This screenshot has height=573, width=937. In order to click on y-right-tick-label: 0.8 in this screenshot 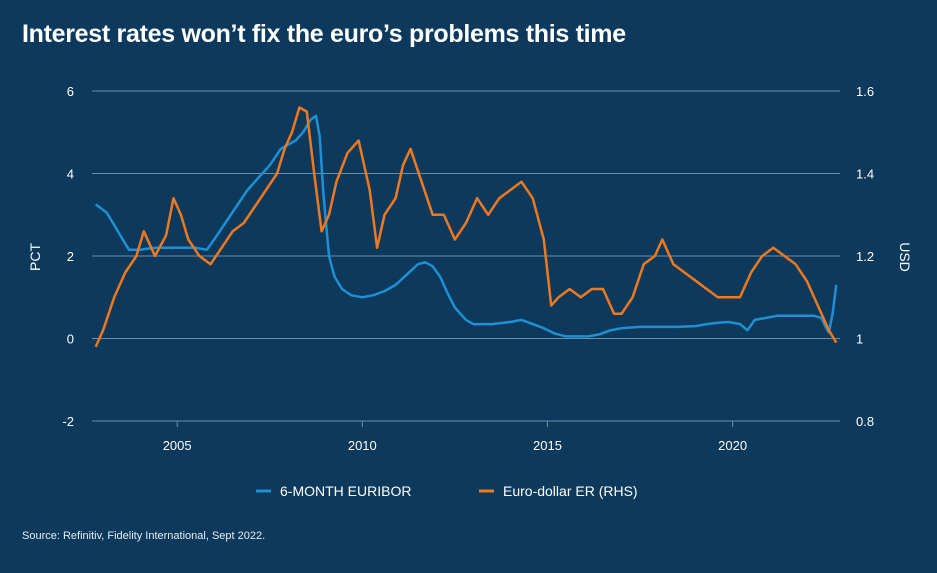, I will do `click(865, 421)`.